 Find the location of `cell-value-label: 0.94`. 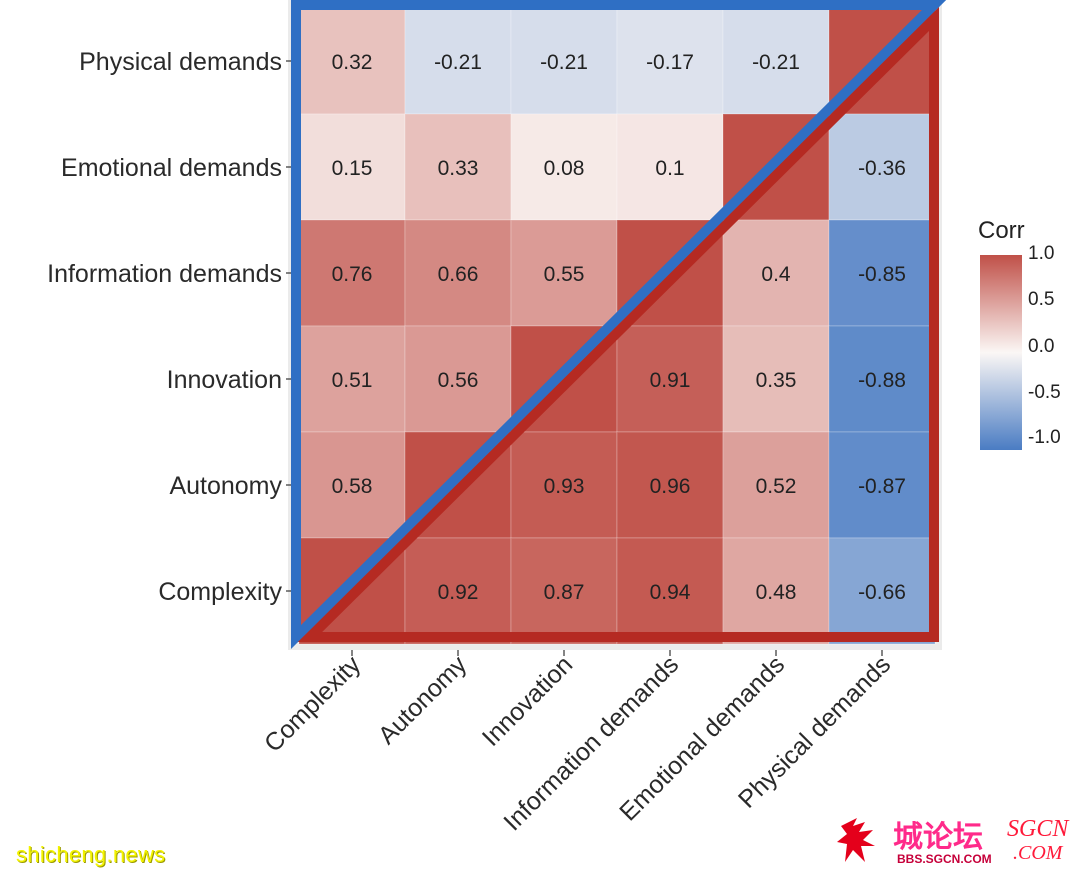

cell-value-label: 0.94 is located at coordinates (670, 592).